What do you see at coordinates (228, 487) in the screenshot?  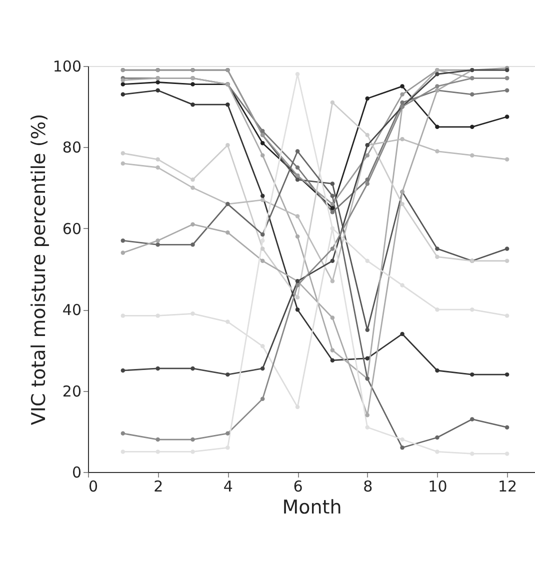 I see `x-tick-label: 4` at bounding box center [228, 487].